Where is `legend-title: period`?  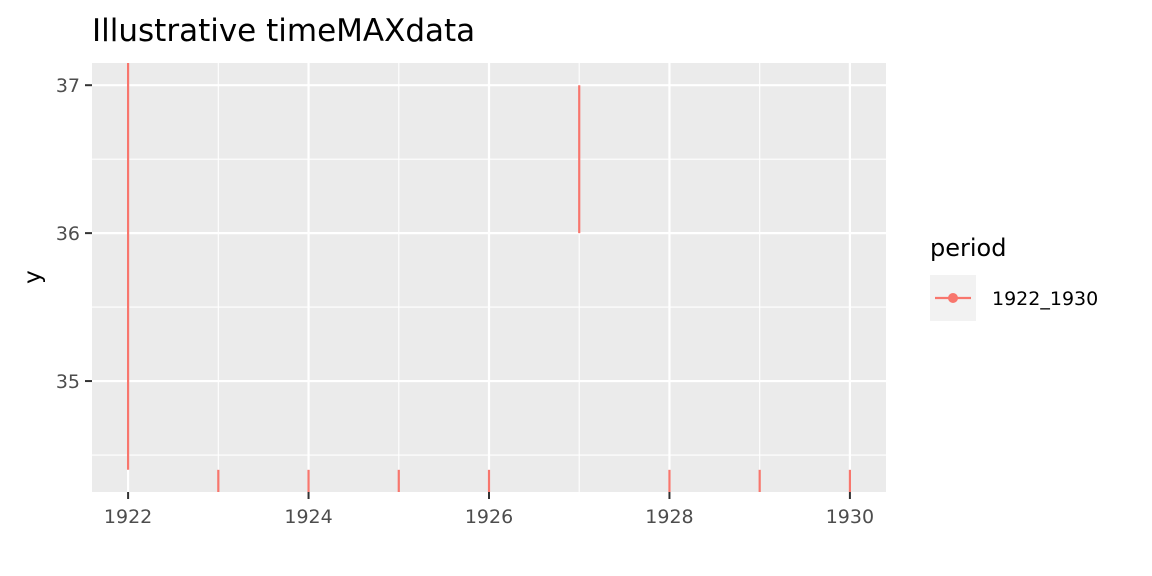 legend-title: period is located at coordinates (968, 248).